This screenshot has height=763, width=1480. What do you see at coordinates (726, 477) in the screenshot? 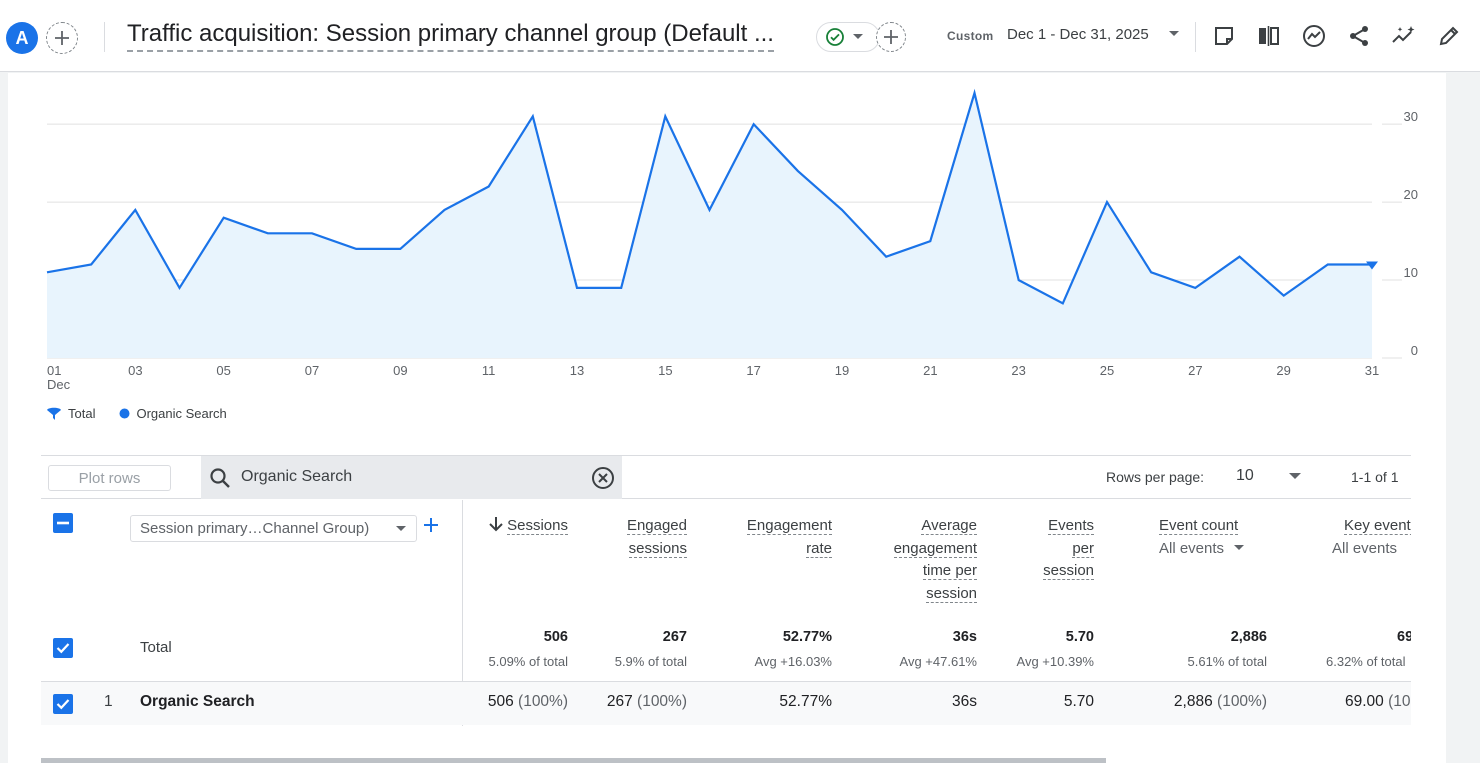
I see `table-toolbar: Plot rows Rows per page: 10 1-1 of 1` at bounding box center [726, 477].